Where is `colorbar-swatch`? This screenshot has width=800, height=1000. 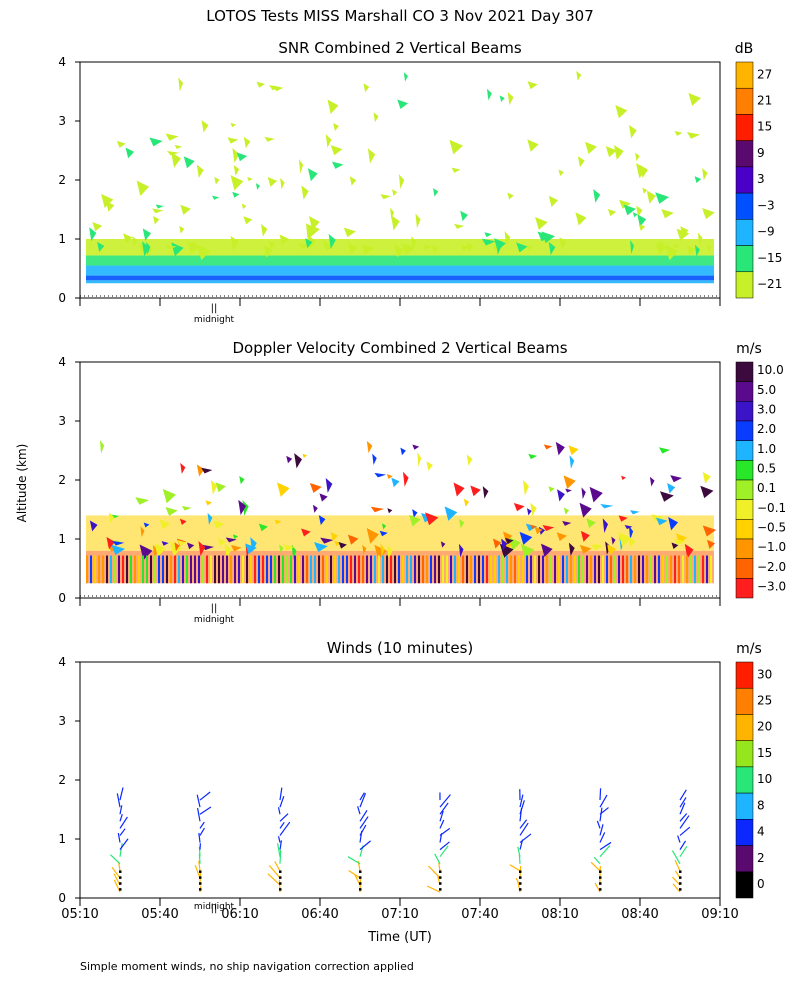 colorbar-swatch is located at coordinates (744, 675).